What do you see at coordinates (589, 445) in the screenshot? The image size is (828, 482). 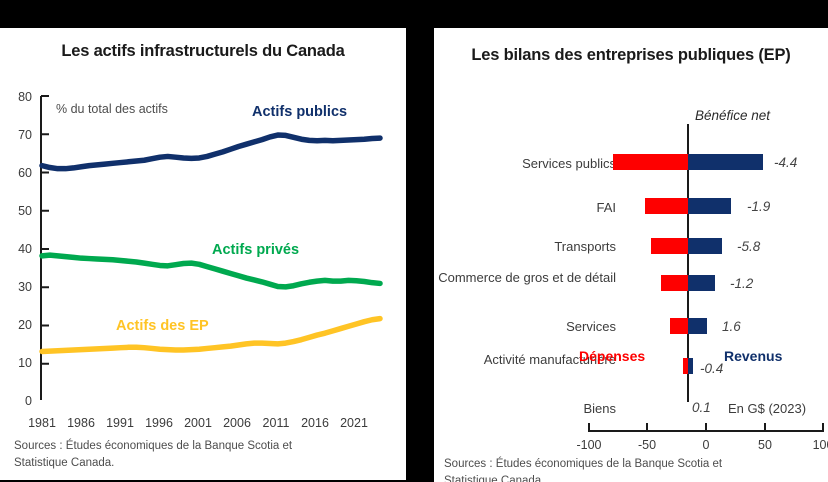 I see `right-xtick-minus100: -100` at bounding box center [589, 445].